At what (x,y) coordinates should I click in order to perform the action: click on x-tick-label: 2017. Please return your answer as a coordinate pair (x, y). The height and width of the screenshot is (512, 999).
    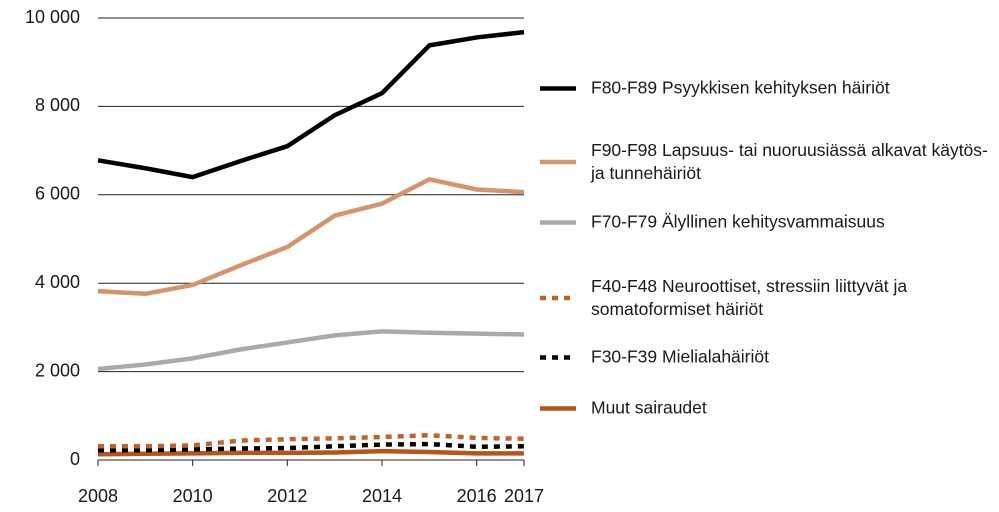
    Looking at the image, I should click on (524, 496).